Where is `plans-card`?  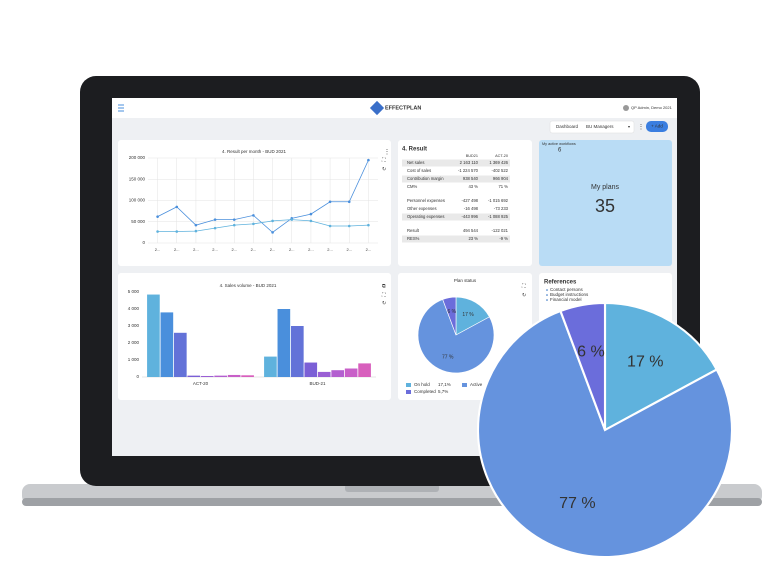
plans-card is located at coordinates (605, 203).